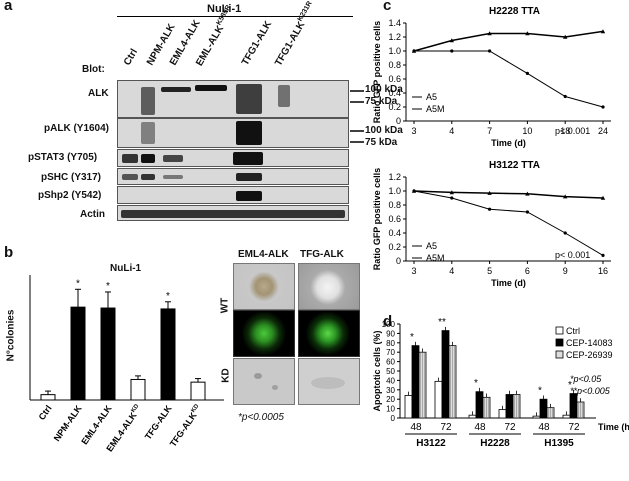 The width and height of the screenshot is (629, 481). I want to click on significance-star: *, so click(78, 283).